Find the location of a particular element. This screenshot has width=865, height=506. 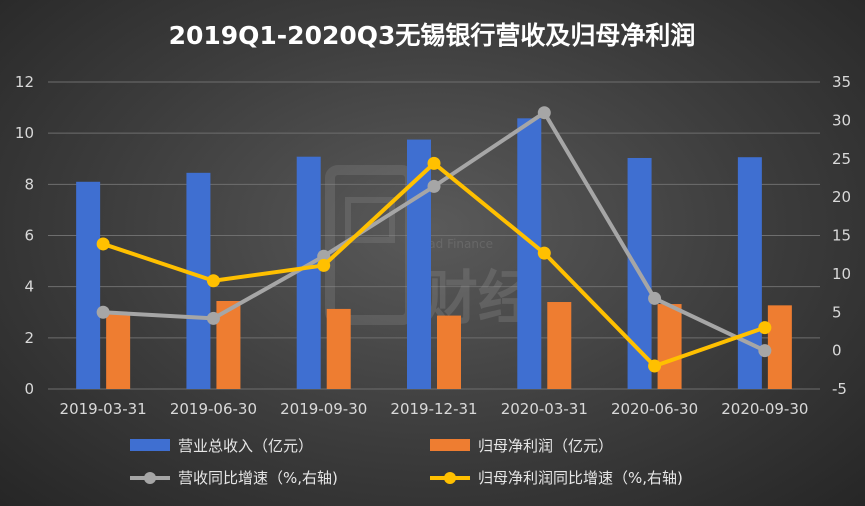

right-axis-tick-label: 10 is located at coordinates (841, 274).